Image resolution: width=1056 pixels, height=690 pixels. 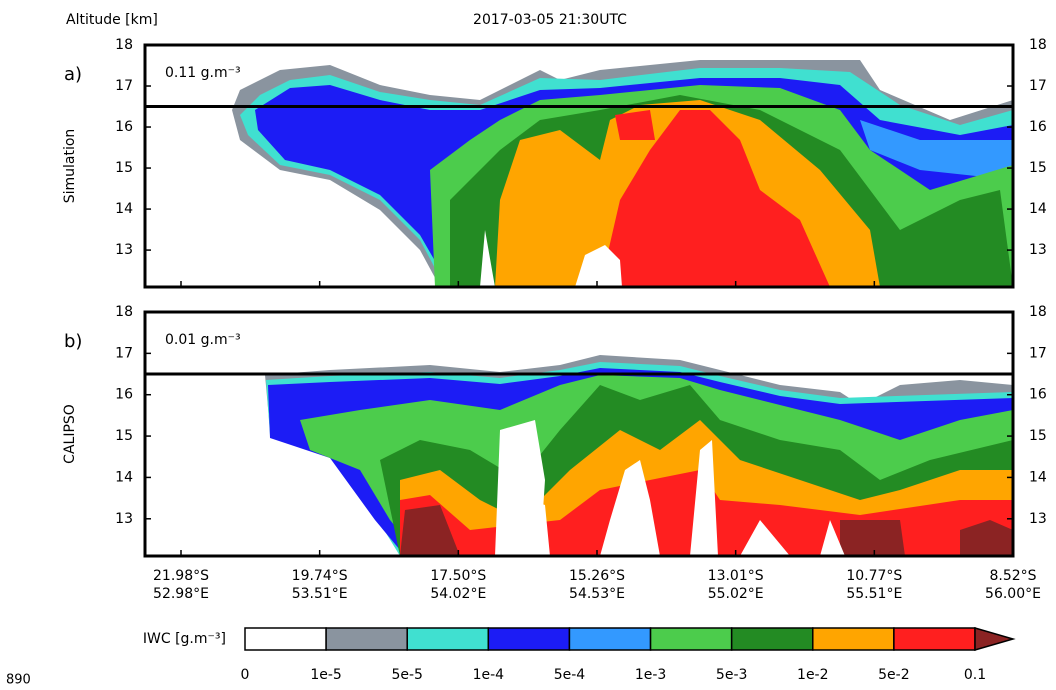 What do you see at coordinates (18, 680) in the screenshot?
I see `page-number: 890` at bounding box center [18, 680].